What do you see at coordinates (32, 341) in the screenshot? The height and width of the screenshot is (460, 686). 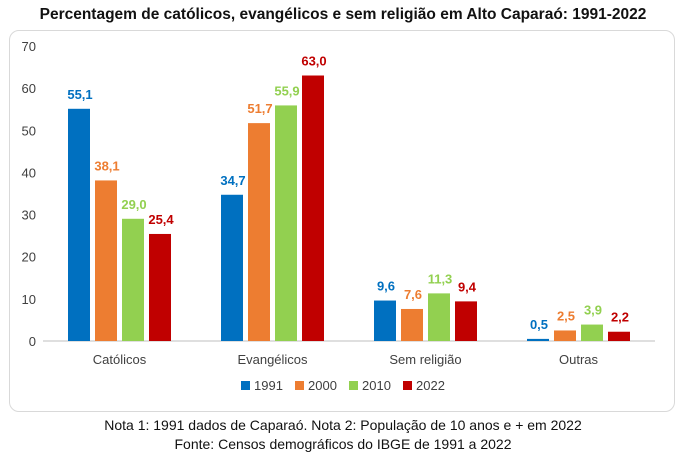 I see `y-tick-label-0: 0` at bounding box center [32, 341].